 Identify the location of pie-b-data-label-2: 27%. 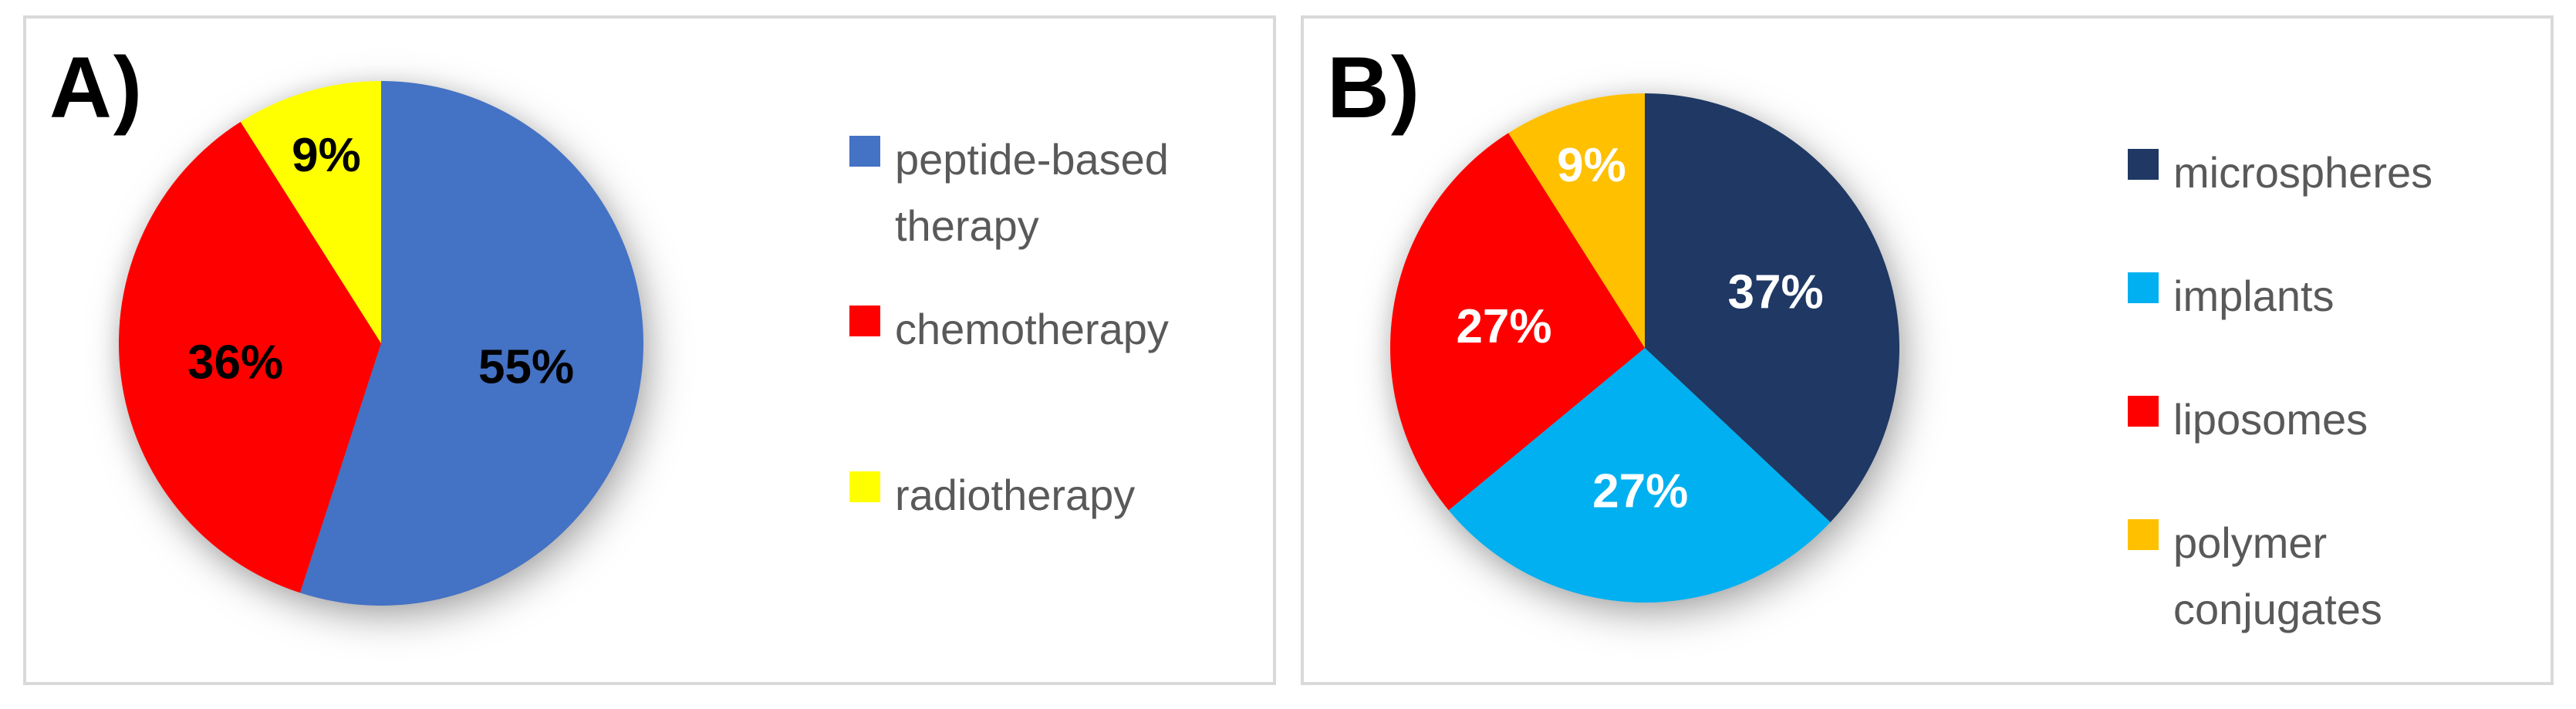
(1640, 491).